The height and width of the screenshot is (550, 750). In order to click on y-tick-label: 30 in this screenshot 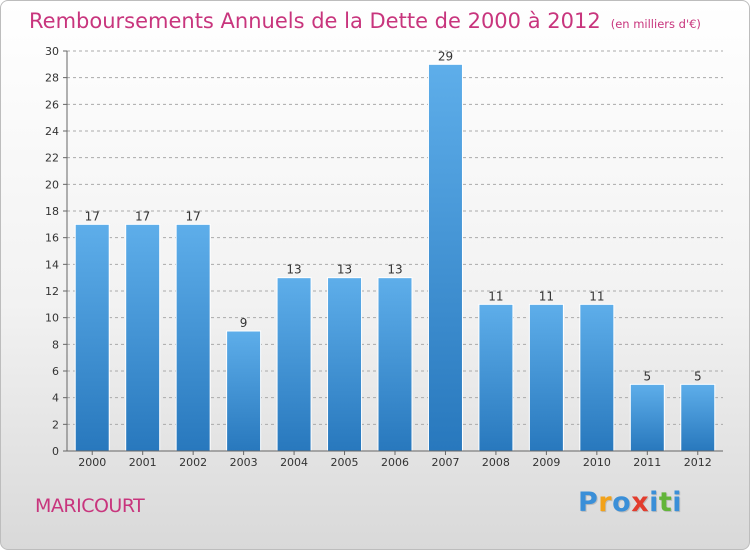, I will do `click(52, 51)`.